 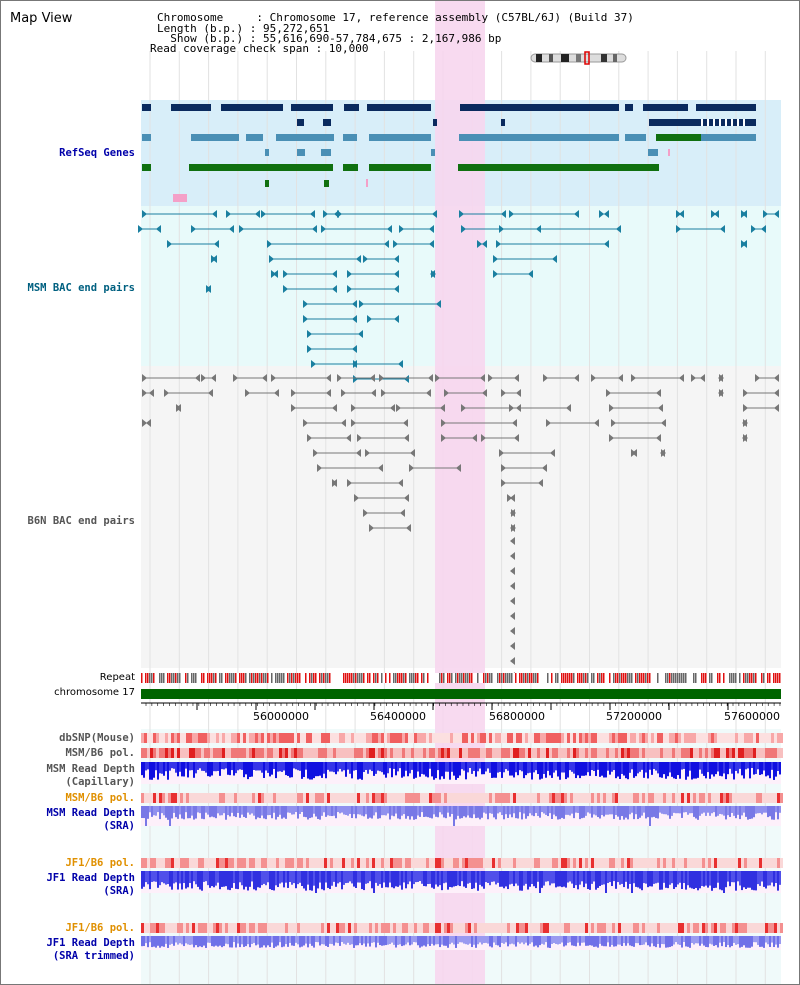 What do you see at coordinates (100, 798) in the screenshot?
I see `track-label-msm-b6-pol-sra: MSM/B6 pol.` at bounding box center [100, 798].